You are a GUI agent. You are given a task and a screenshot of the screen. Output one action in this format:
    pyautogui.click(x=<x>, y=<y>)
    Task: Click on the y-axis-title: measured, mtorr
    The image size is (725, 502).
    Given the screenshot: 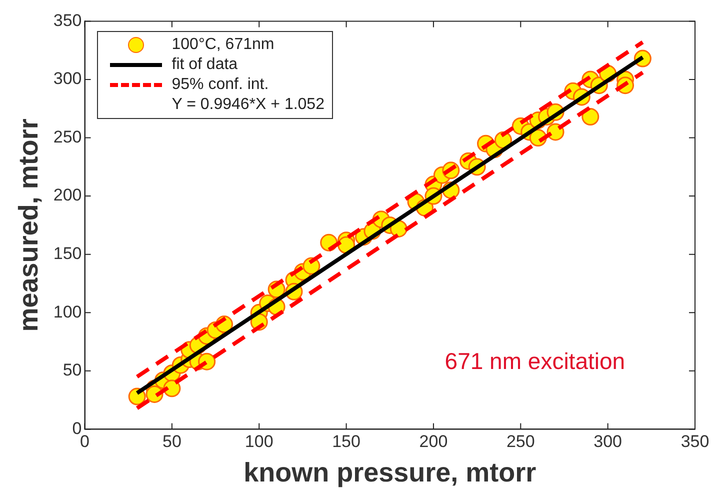 What is the action you would take?
    pyautogui.click(x=29, y=225)
    